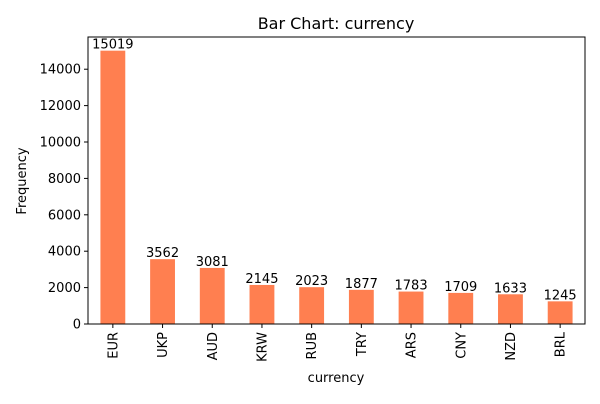 The height and width of the screenshot is (404, 600). I want to click on x-tick-label: EUR, so click(113, 345).